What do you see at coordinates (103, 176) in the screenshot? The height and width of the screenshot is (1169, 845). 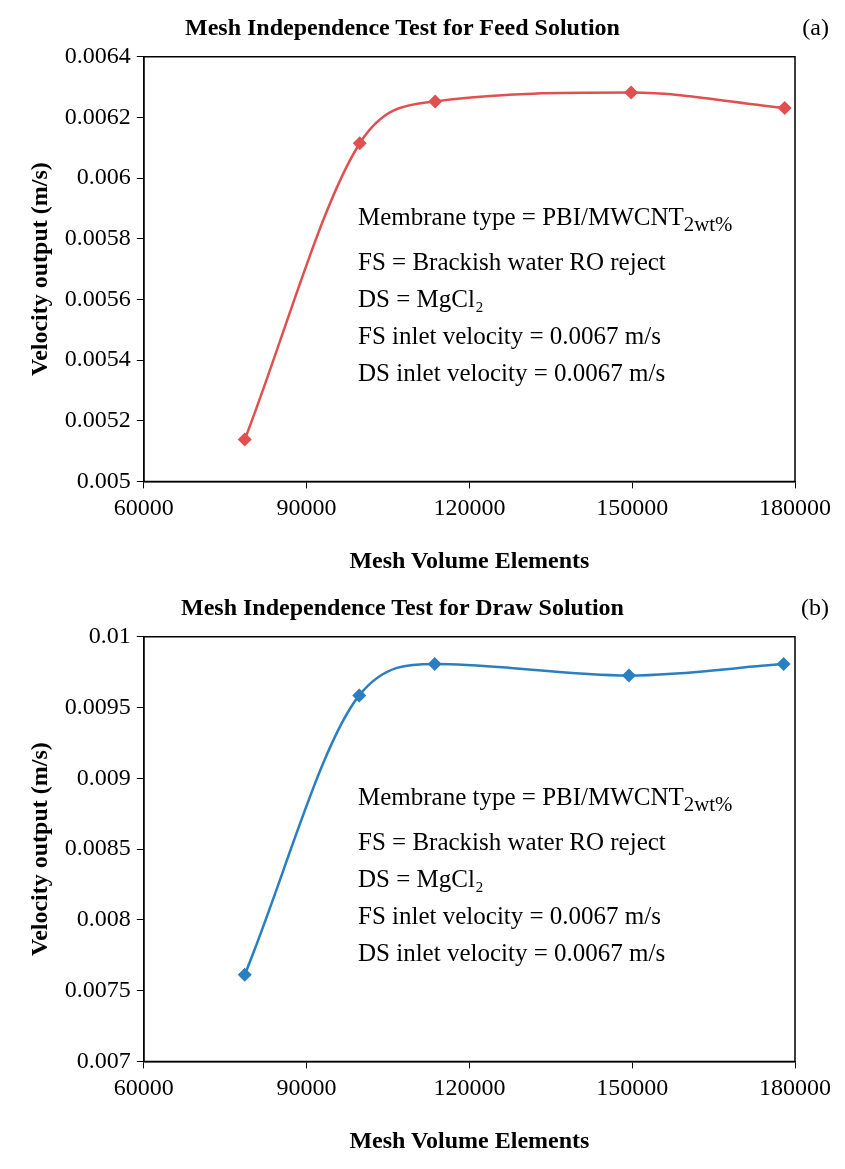 I see `y-tick-label: 0.006` at bounding box center [103, 176].